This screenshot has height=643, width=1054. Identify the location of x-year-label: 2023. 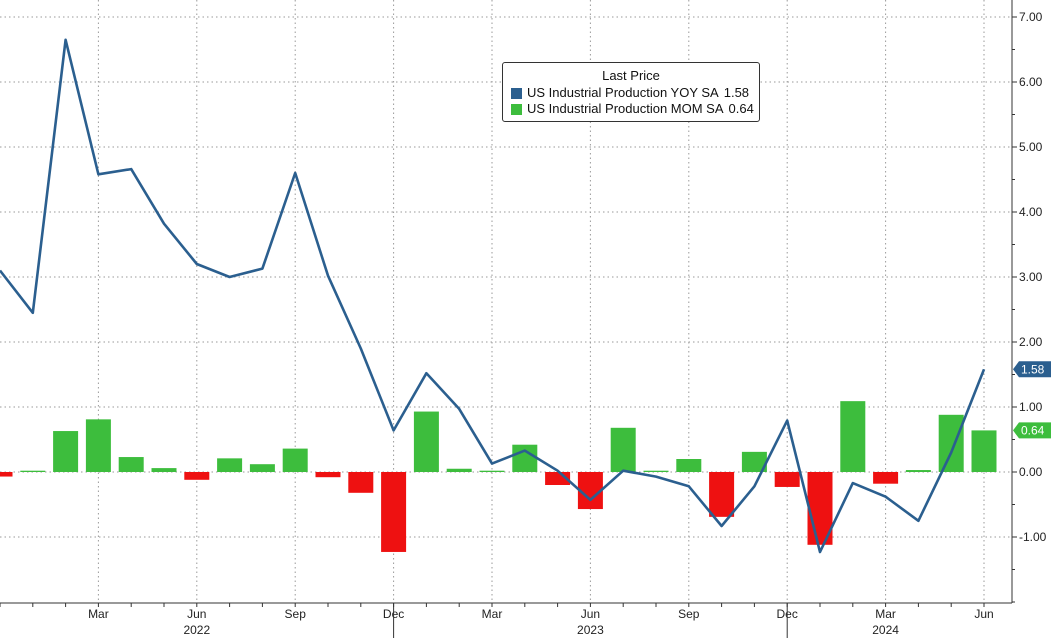
(590, 630).